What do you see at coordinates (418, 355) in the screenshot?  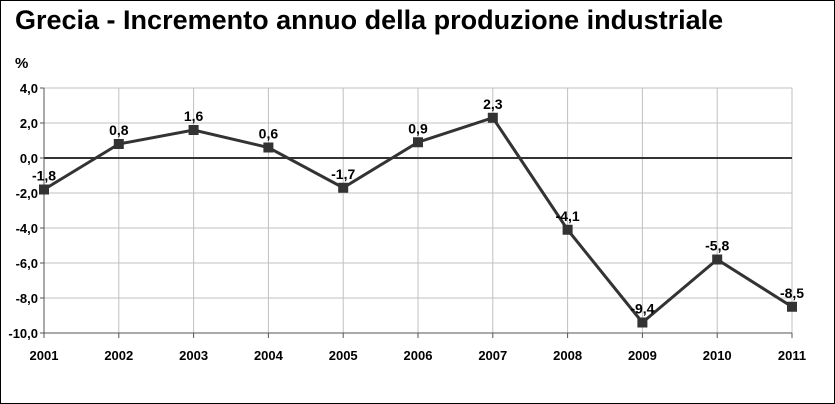 I see `x-tick-label: 2006` at bounding box center [418, 355].